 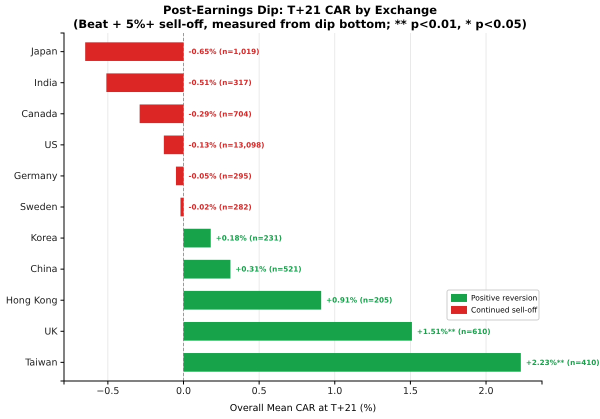 I want to click on x-axis-title: Overall Mean CAR at T+21 (%), so click(x=303, y=408).